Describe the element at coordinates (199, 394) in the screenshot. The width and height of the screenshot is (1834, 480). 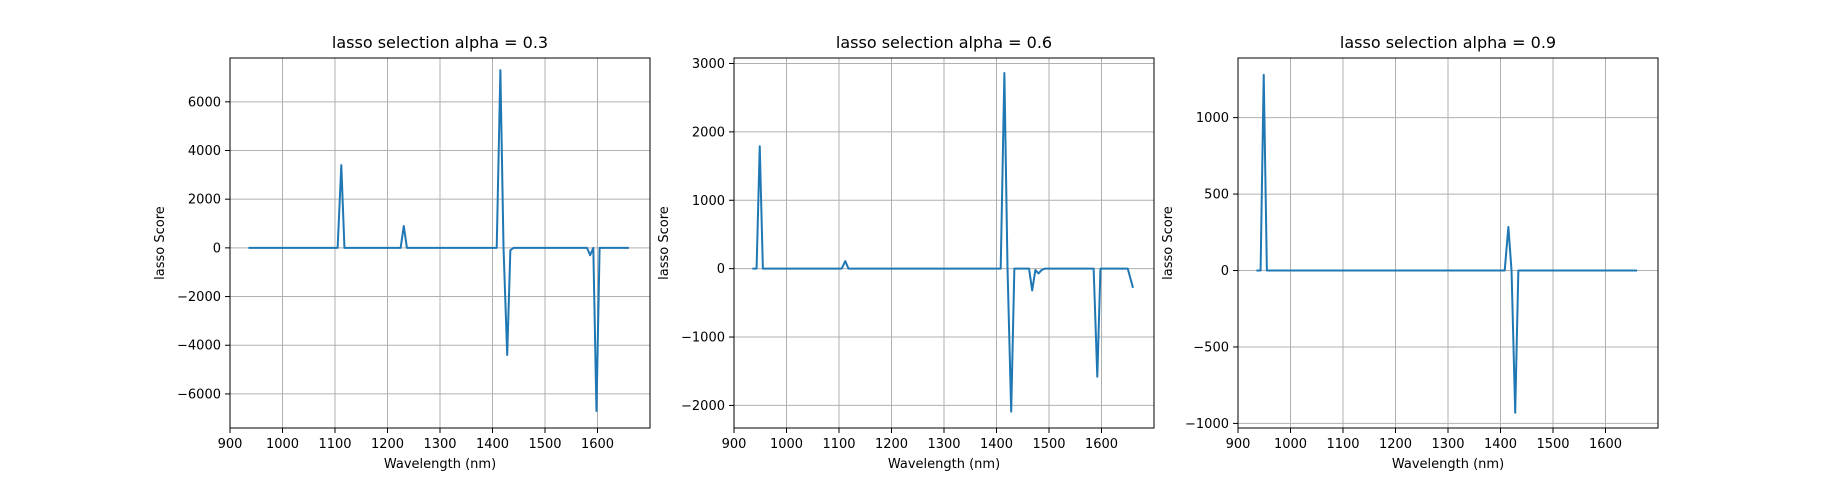
I see `y-tick-label: −6000` at that location.